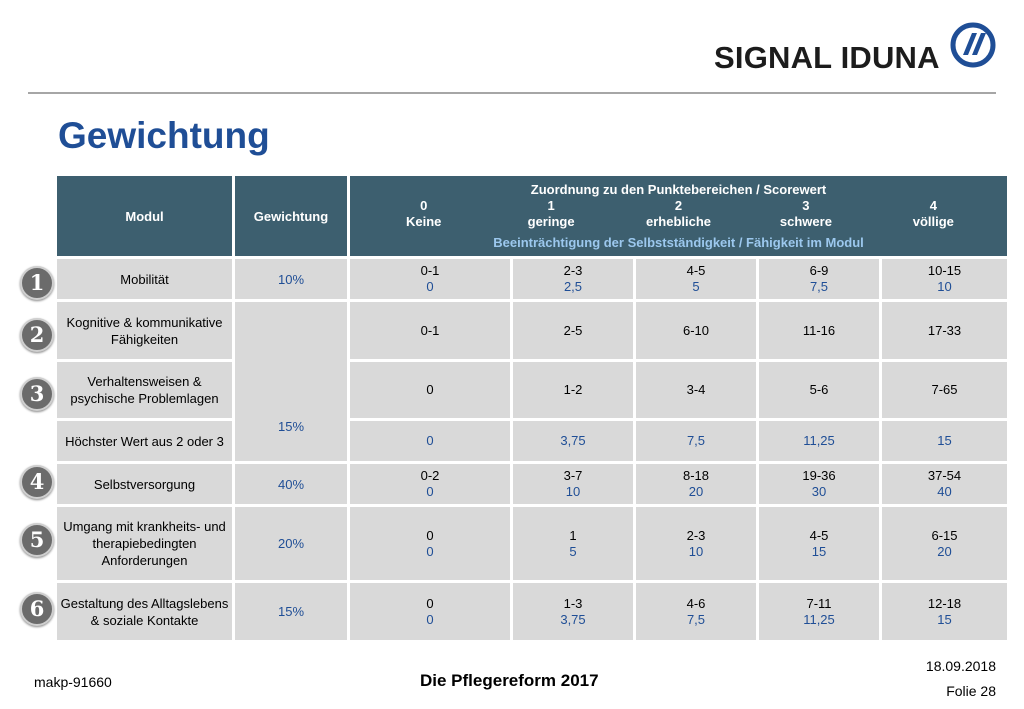 This screenshot has height=709, width=1024. I want to click on score-value: 40, so click(944, 491).